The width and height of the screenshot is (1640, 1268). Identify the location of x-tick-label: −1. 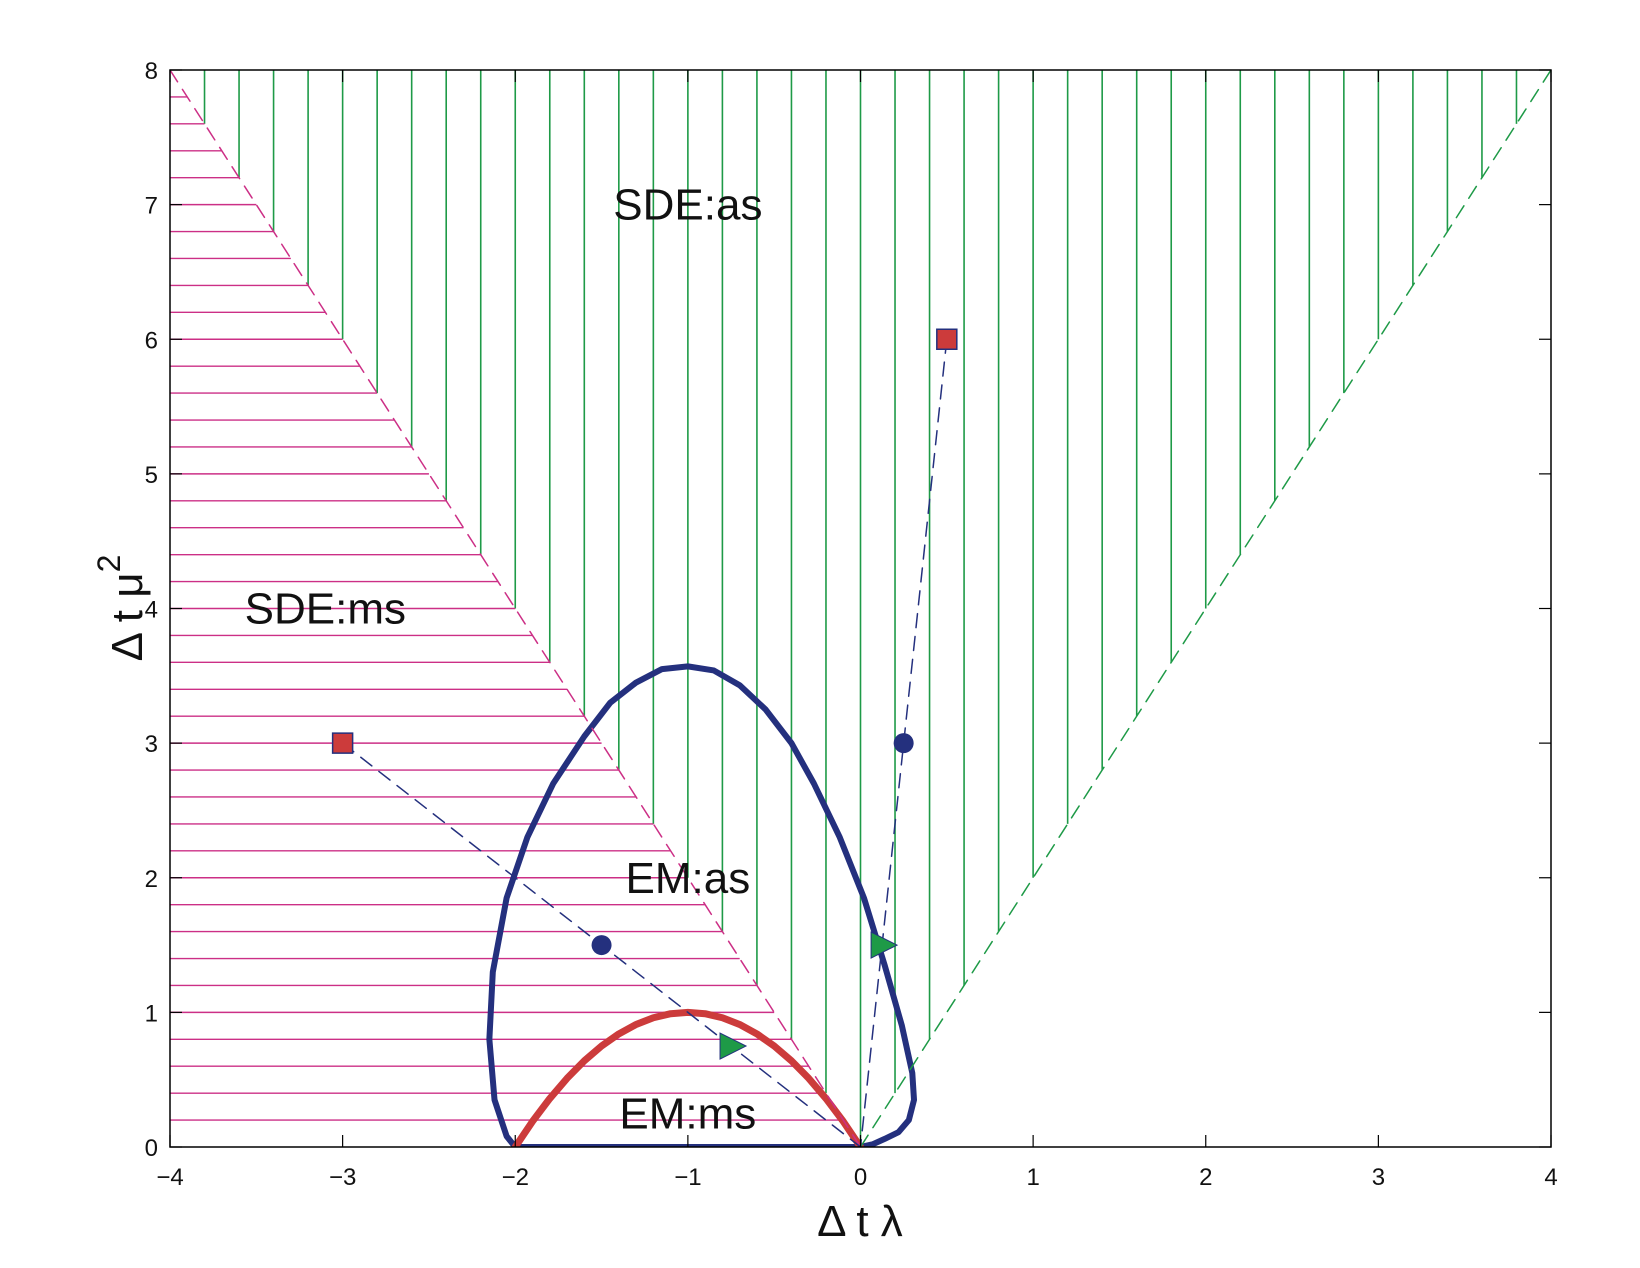
(687, 1177).